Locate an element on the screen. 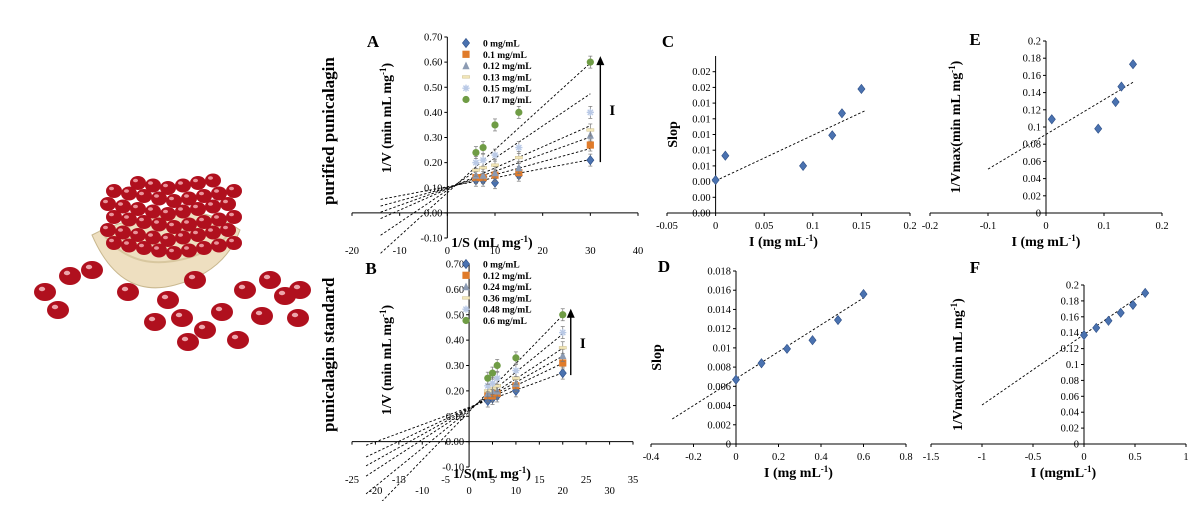 Image resolution: width=1200 pixels, height=506 pixels. y-tick-label: 0.02 is located at coordinates (701, 72).